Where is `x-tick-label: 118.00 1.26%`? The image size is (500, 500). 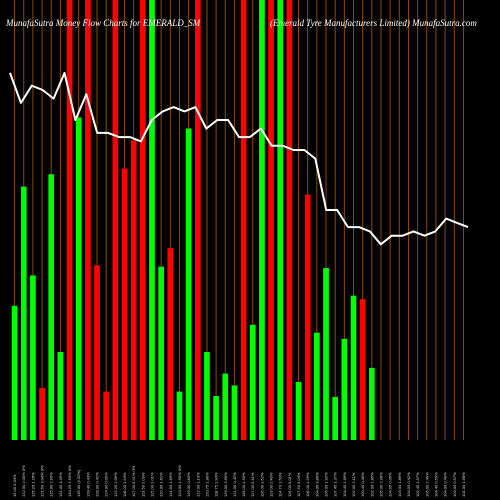 x-tick-label: 118.00 1.26% is located at coordinates (307, 484).